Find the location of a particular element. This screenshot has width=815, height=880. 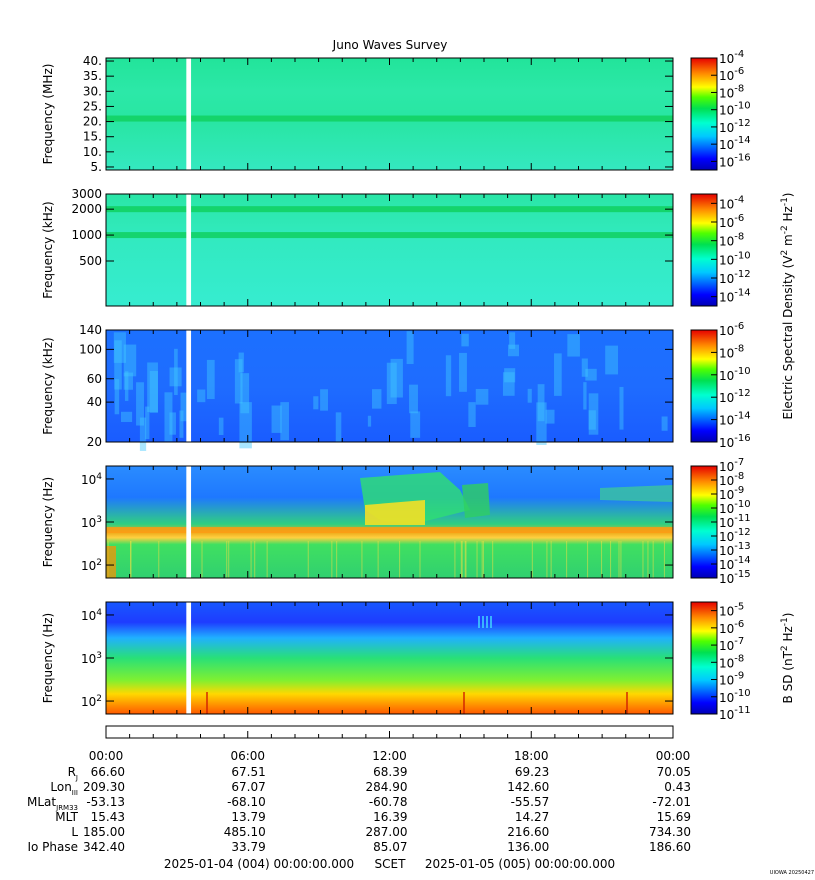

ephemeris-value: 16.39 is located at coordinates (390, 817).